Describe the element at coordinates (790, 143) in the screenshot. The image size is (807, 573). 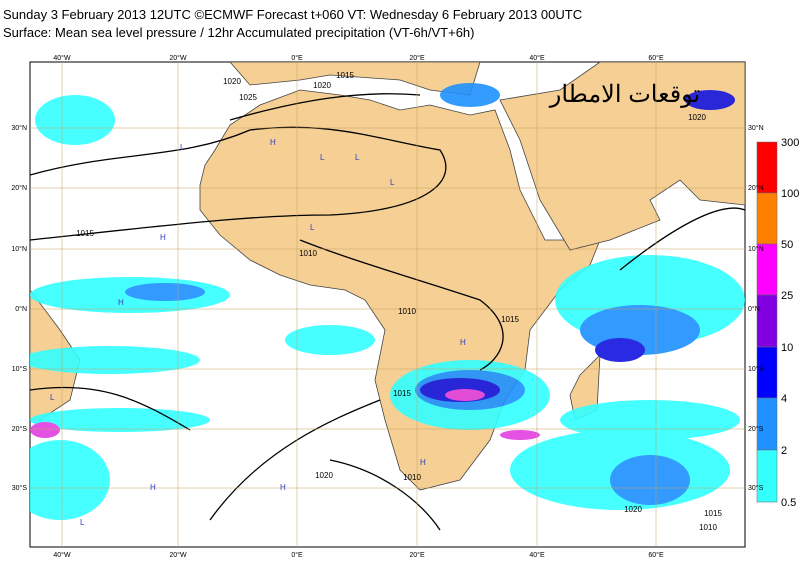
I see `legend-label: 300` at that location.